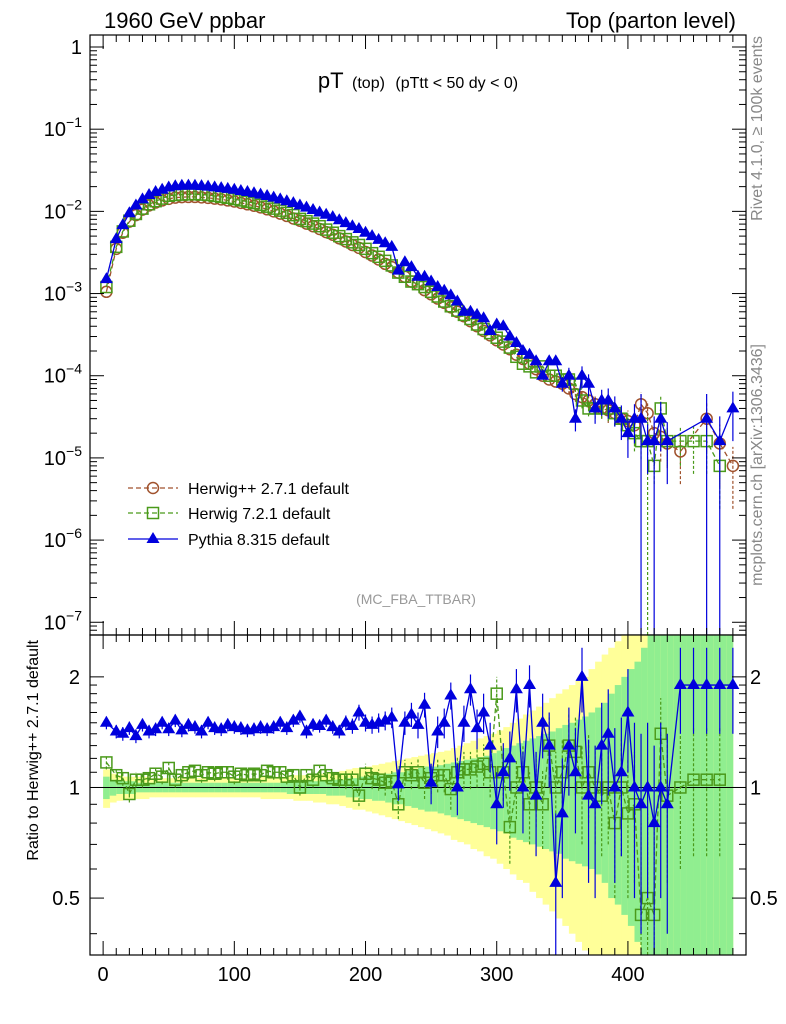 This screenshot has height=1024, width=786. I want to click on legend-entry-pythia: Pythia 8.315 default, so click(229, 540).